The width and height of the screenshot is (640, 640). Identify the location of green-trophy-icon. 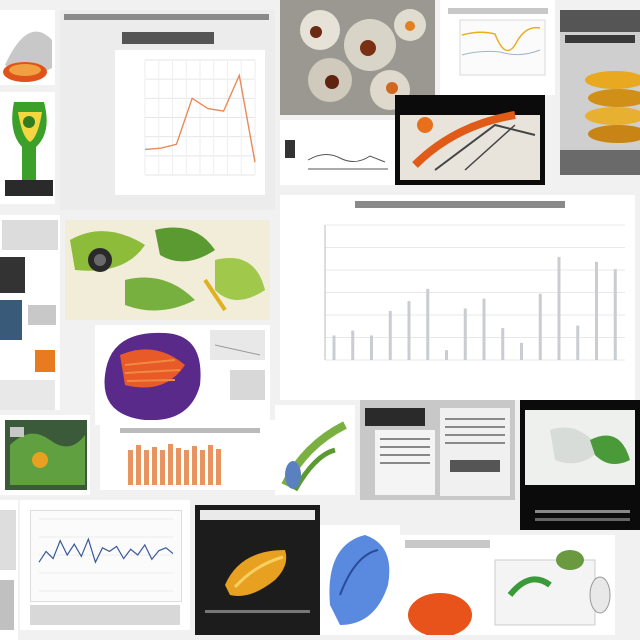
(29, 149).